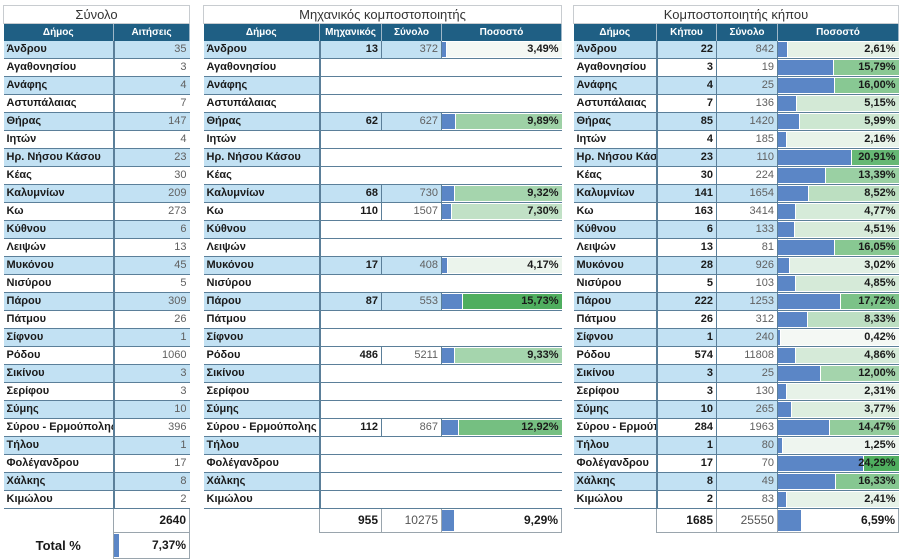  Describe the element at coordinates (747, 391) in the screenshot. I see `total-cell: 130` at that location.